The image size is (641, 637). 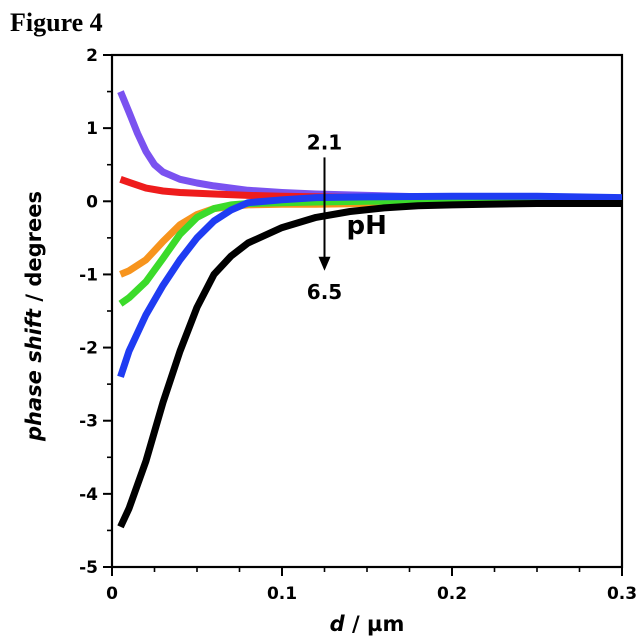 What do you see at coordinates (324, 142) in the screenshot?
I see `ph-start-label: 2.1` at bounding box center [324, 142].